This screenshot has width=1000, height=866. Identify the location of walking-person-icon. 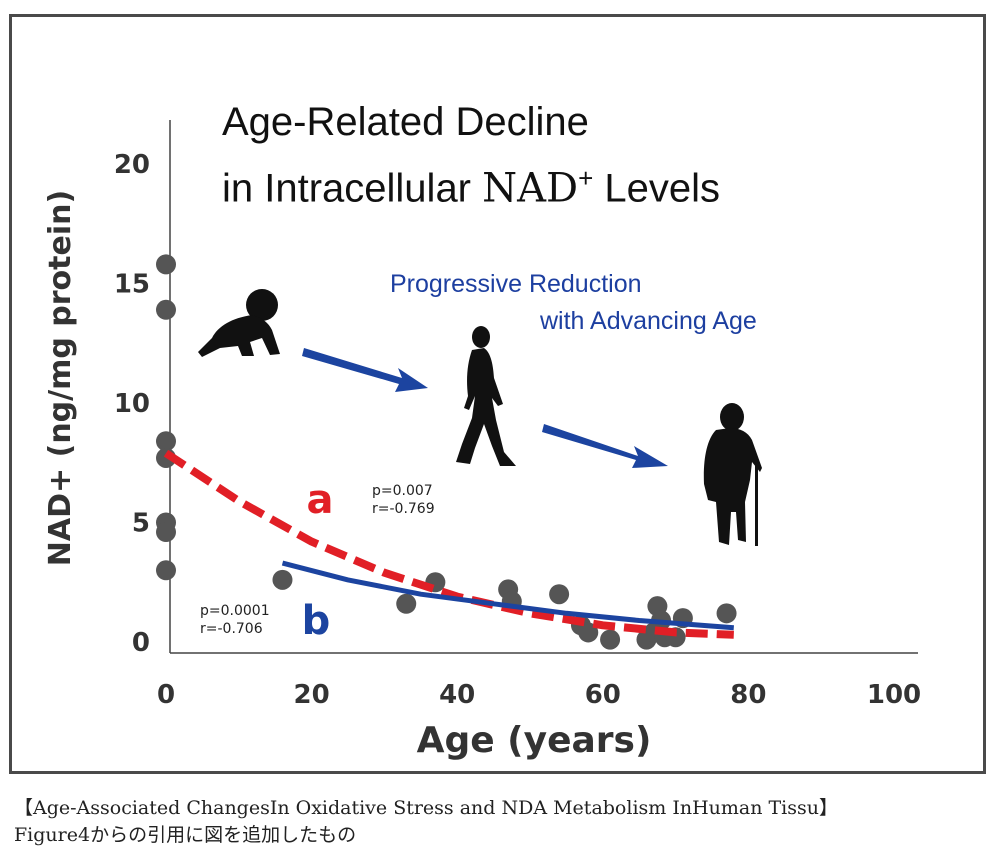
(486, 396).